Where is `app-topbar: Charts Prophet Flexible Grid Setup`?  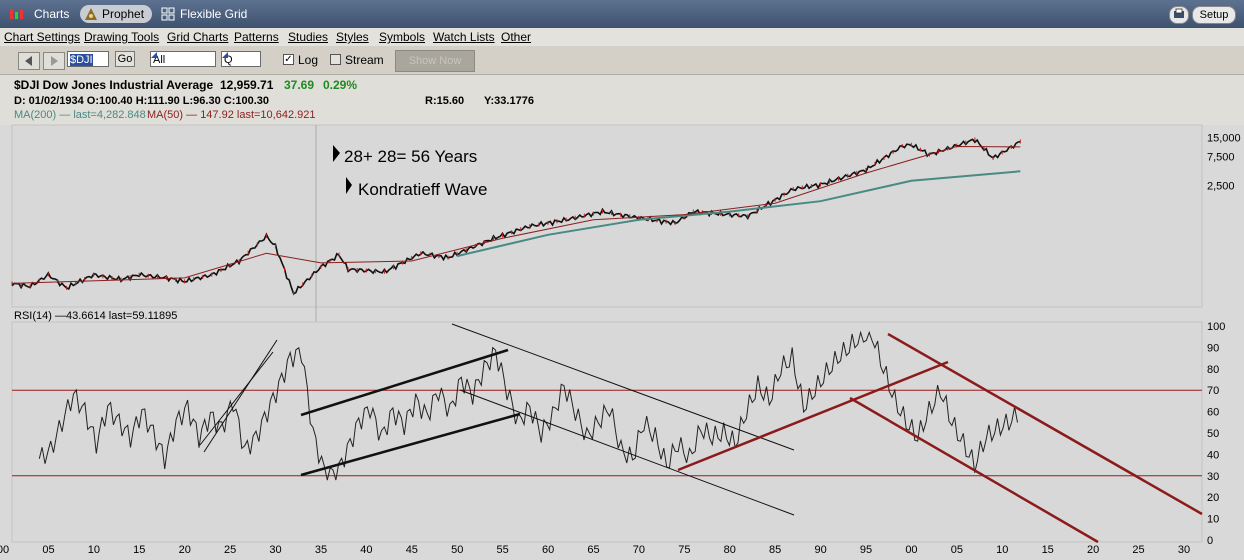
app-topbar: Charts Prophet Flexible Grid Setup is located at coordinates (622, 14).